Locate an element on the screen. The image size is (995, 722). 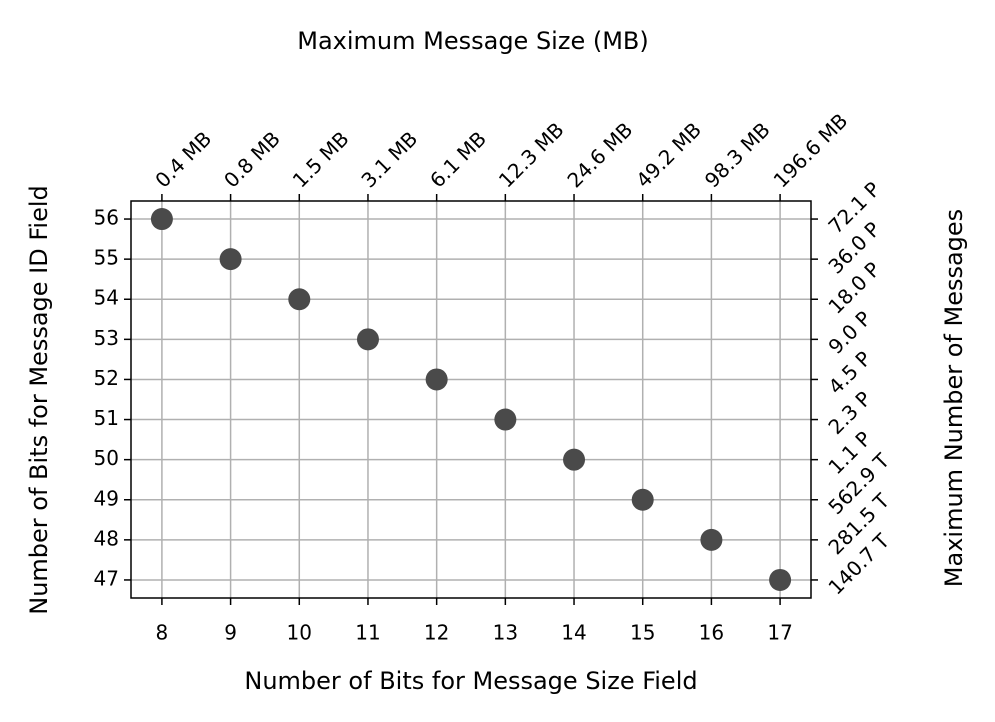
x-tick-label: 12 is located at coordinates (436, 633).